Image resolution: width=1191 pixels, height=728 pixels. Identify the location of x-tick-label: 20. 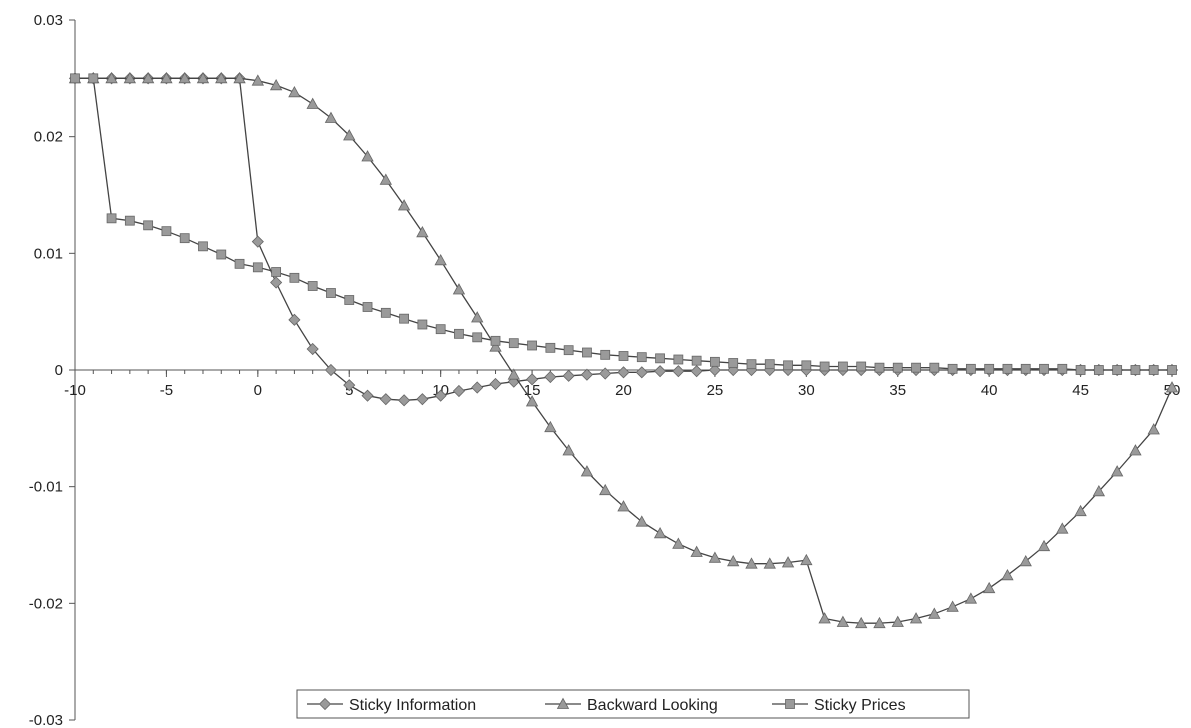
(623, 390).